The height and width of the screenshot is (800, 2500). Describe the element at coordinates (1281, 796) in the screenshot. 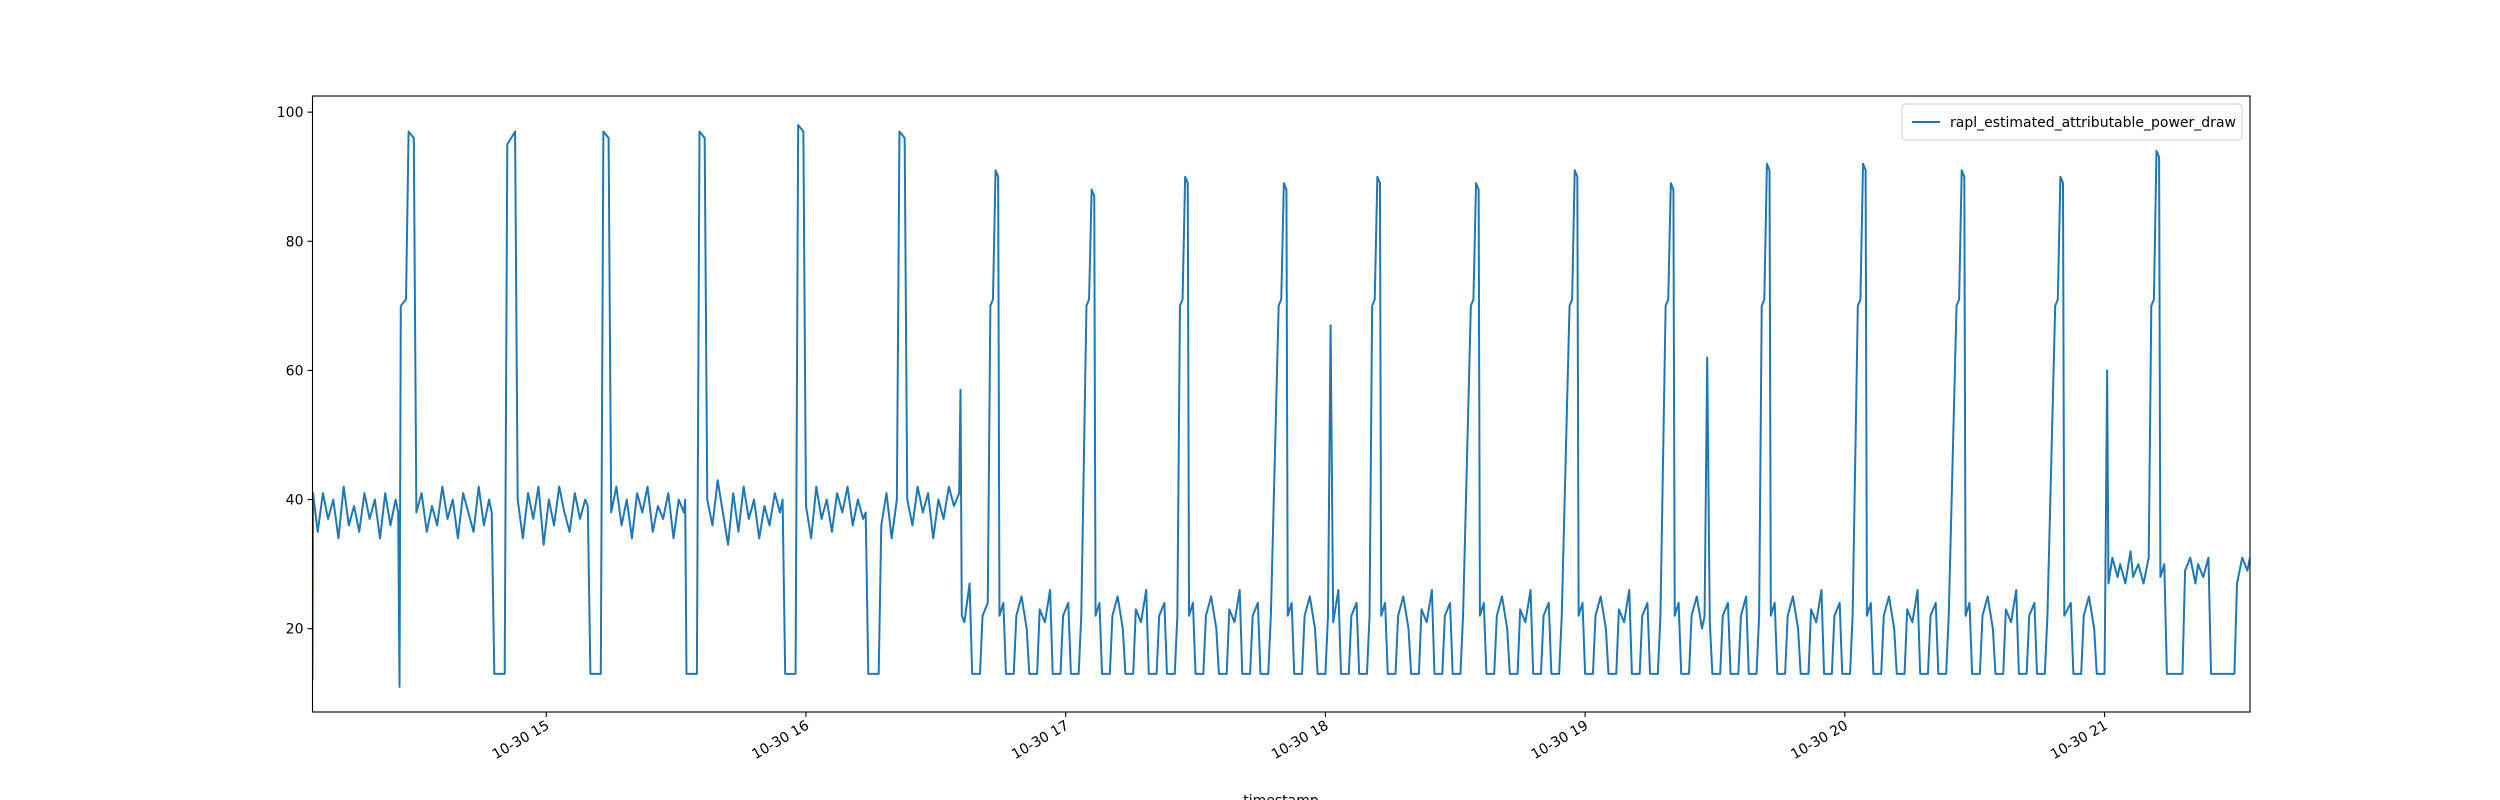

I see `x-axis-label: timestamp` at that location.